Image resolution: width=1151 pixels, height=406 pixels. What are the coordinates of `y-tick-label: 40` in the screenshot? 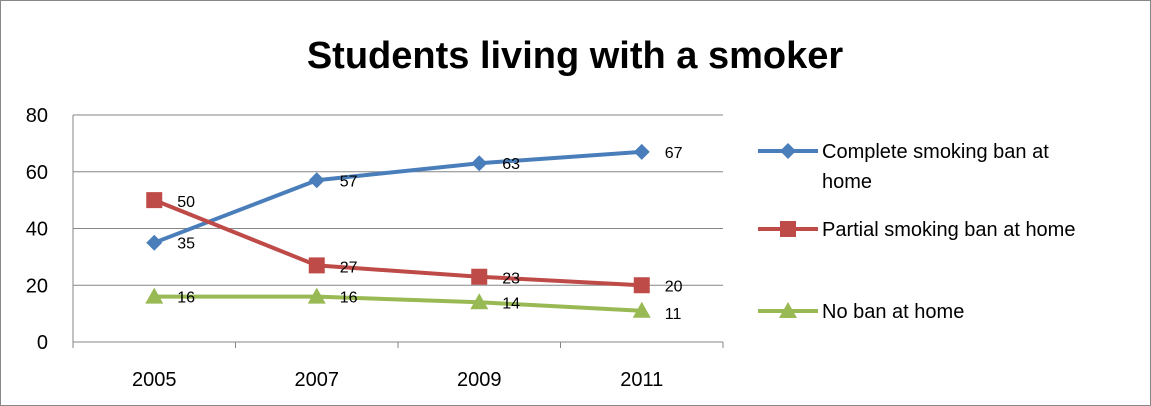 It's located at (37, 230).